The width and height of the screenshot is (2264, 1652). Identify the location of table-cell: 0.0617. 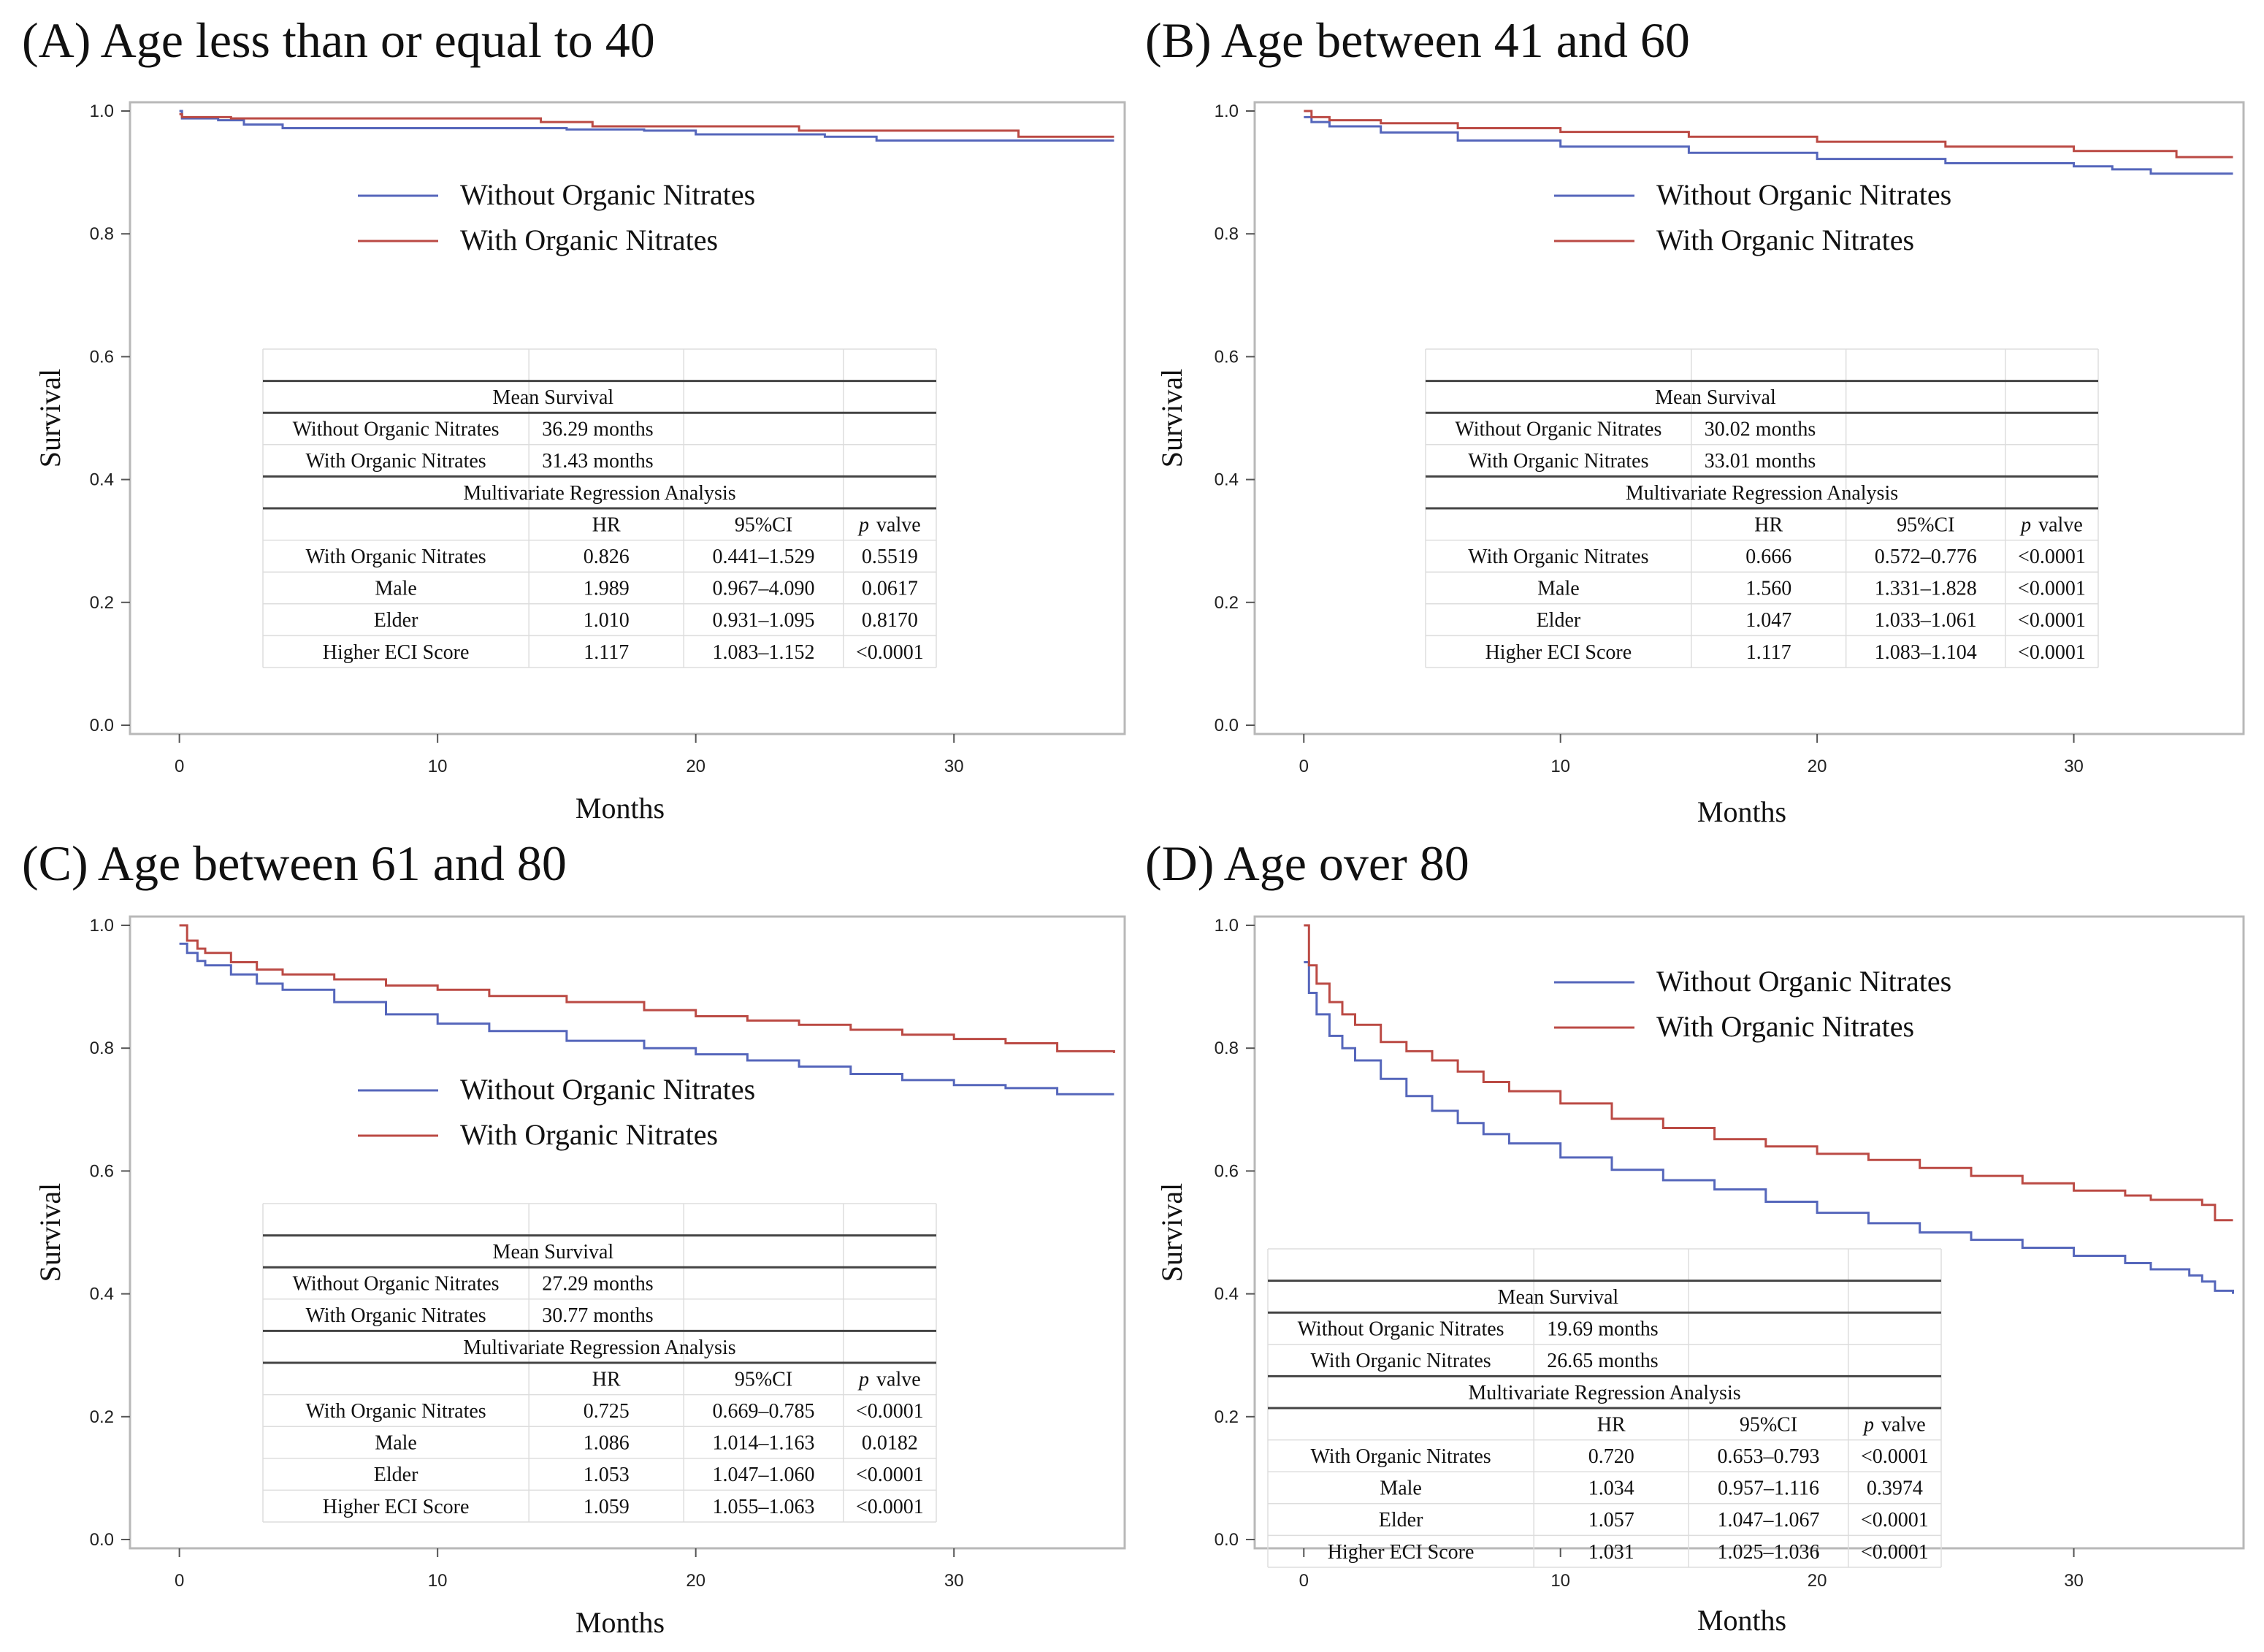
(890, 589).